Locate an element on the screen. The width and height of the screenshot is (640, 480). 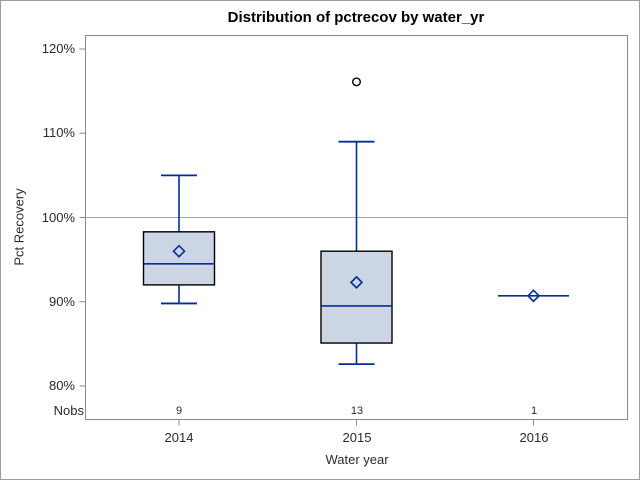
outlier-point is located at coordinates (357, 82).